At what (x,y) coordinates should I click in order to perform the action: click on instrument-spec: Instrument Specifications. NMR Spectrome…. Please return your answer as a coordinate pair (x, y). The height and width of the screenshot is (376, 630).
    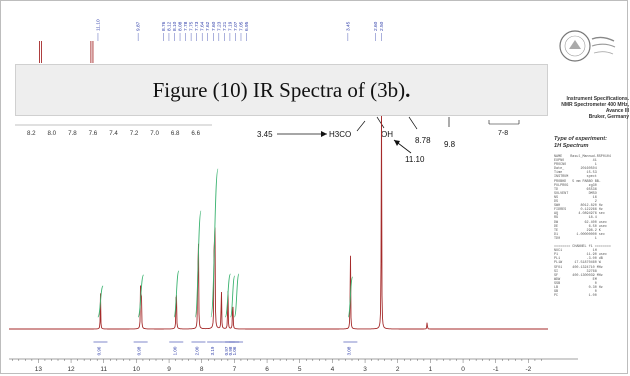
    Looking at the image, I should click on (591, 108).